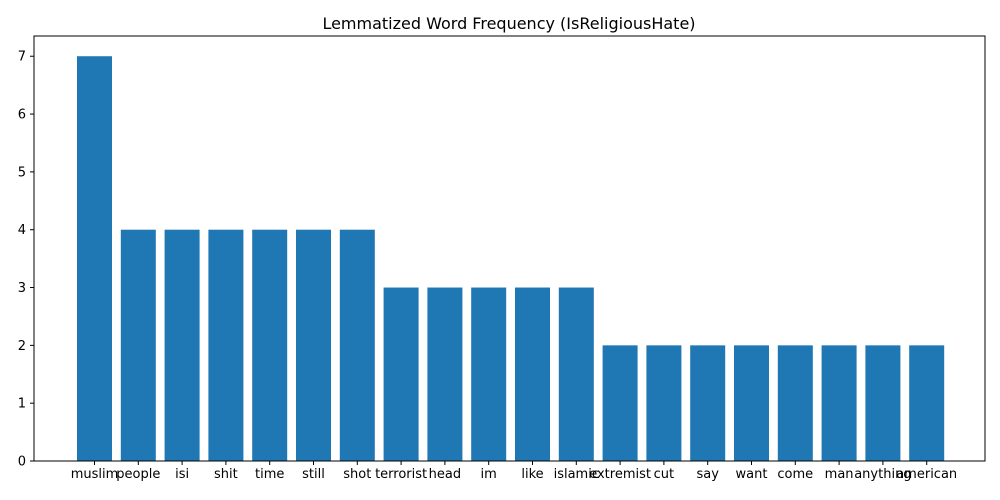 The image size is (1000, 500). What do you see at coordinates (95, 474) in the screenshot?
I see `x-tick-label-muslim: muslim` at bounding box center [95, 474].